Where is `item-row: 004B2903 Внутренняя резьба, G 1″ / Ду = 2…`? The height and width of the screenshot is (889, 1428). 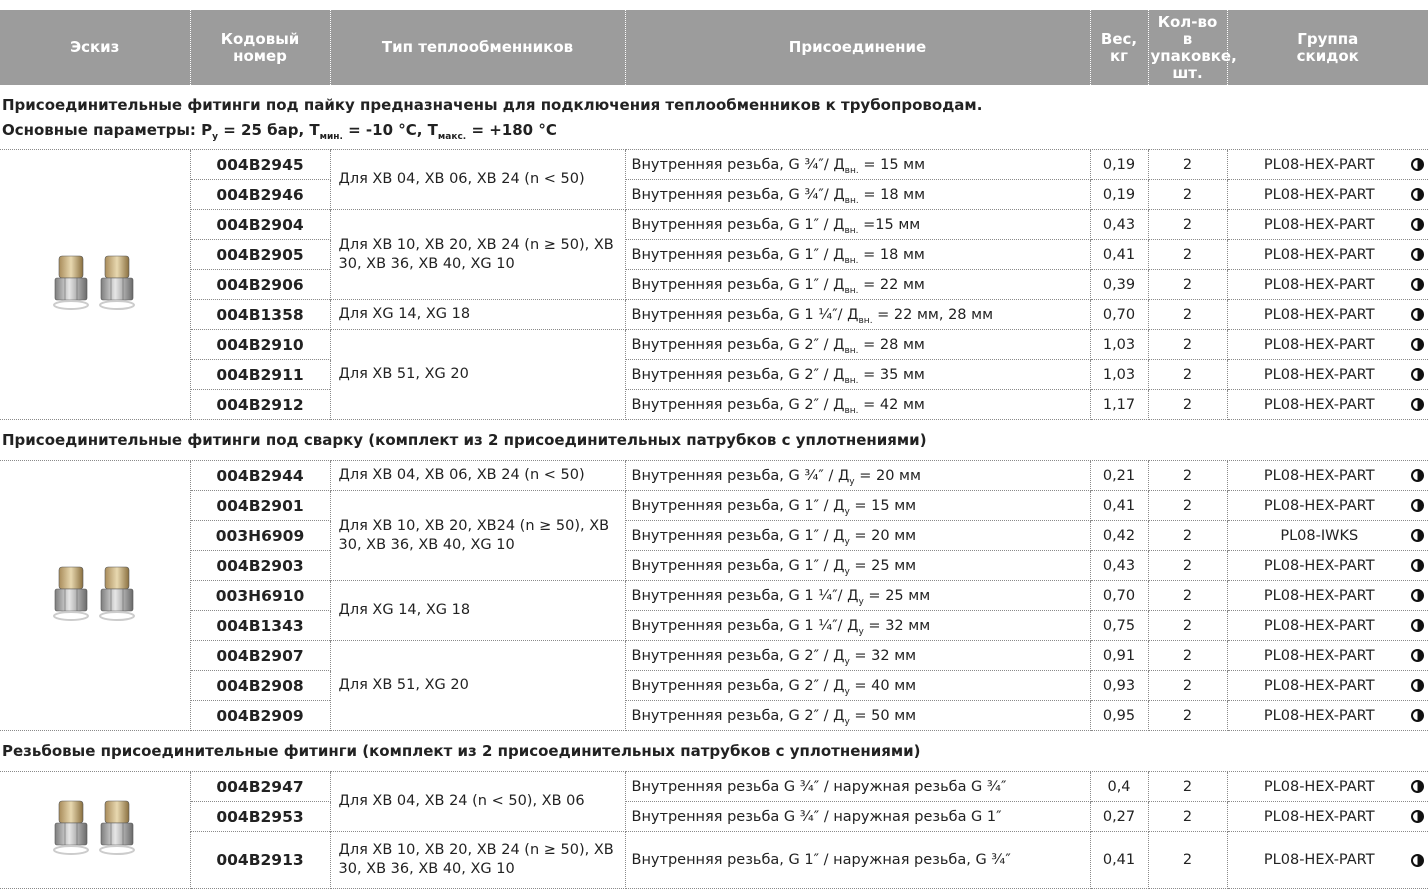
item-row: 004B2903 Внутренняя резьба, G 1″ / Ду = 2… is located at coordinates (714, 565).